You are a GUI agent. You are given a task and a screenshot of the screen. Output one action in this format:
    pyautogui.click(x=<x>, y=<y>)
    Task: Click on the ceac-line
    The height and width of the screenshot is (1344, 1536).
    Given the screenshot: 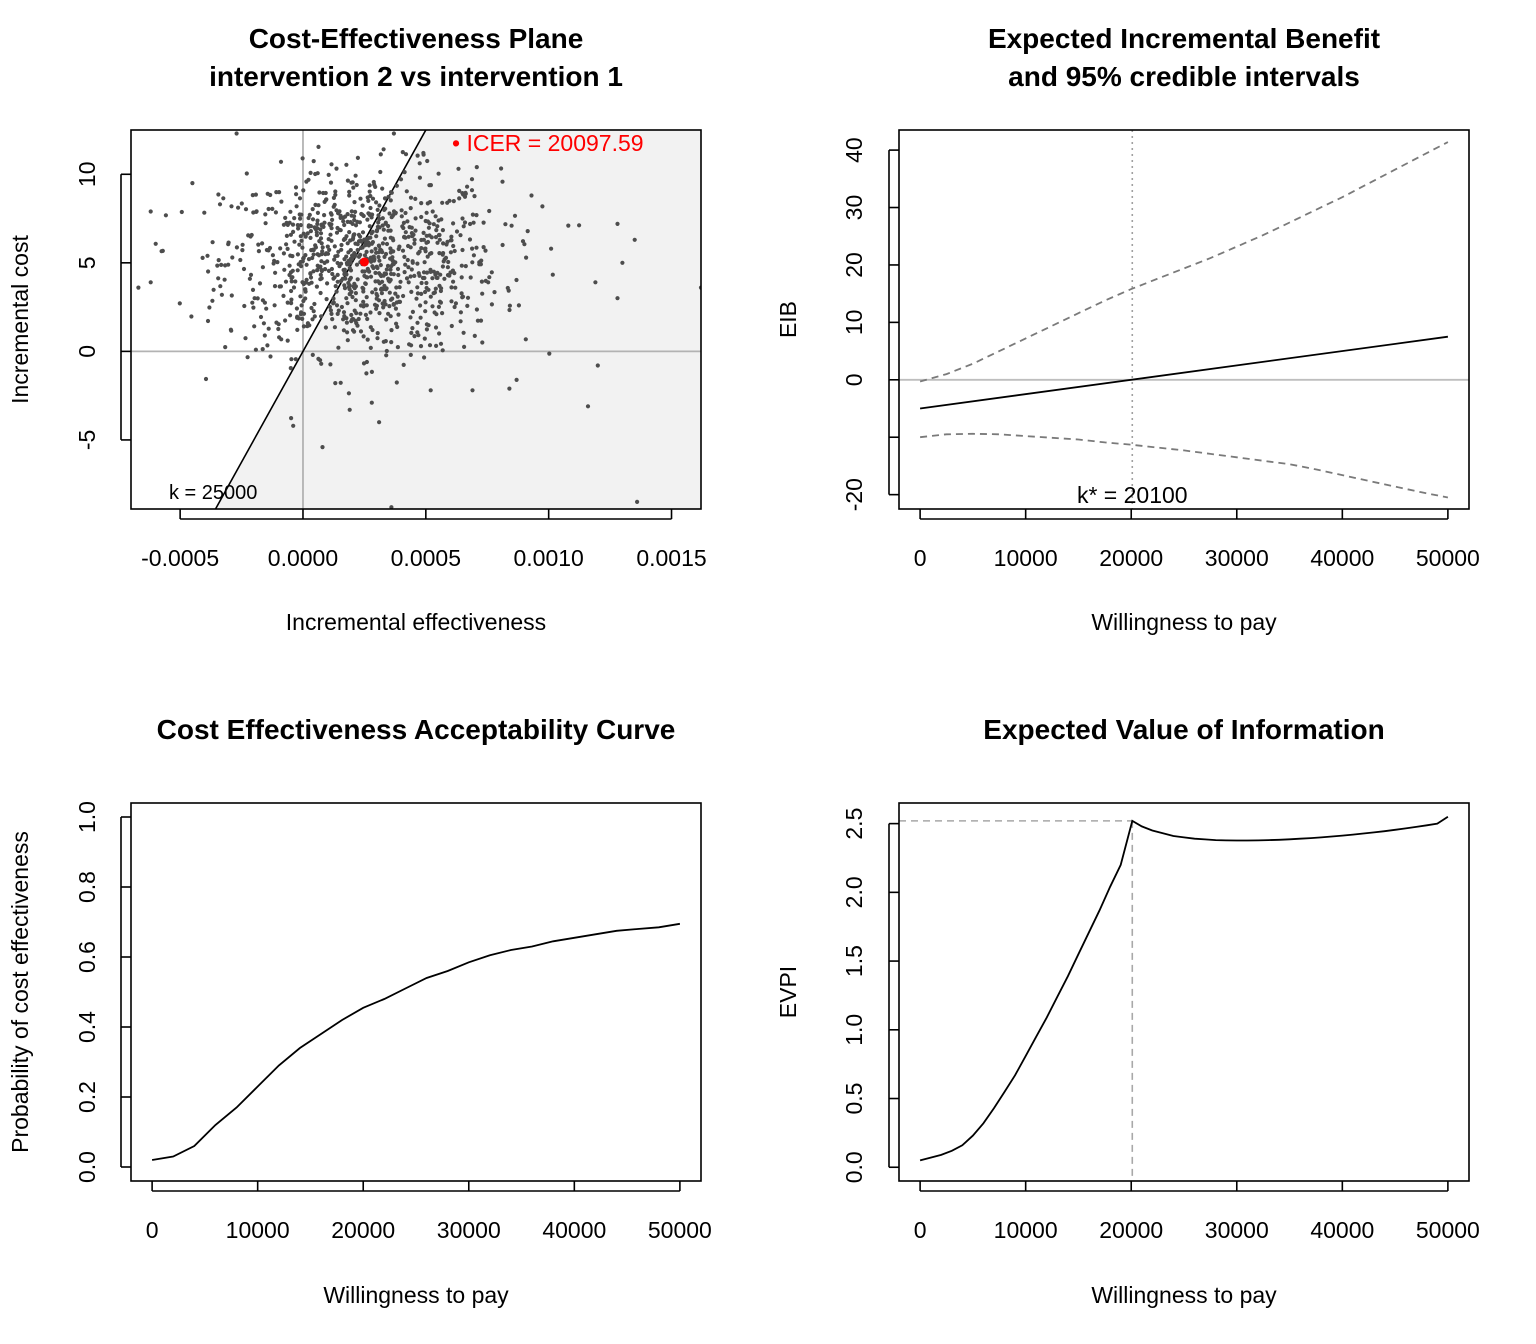 What is the action you would take?
    pyautogui.click(x=416, y=1041)
    